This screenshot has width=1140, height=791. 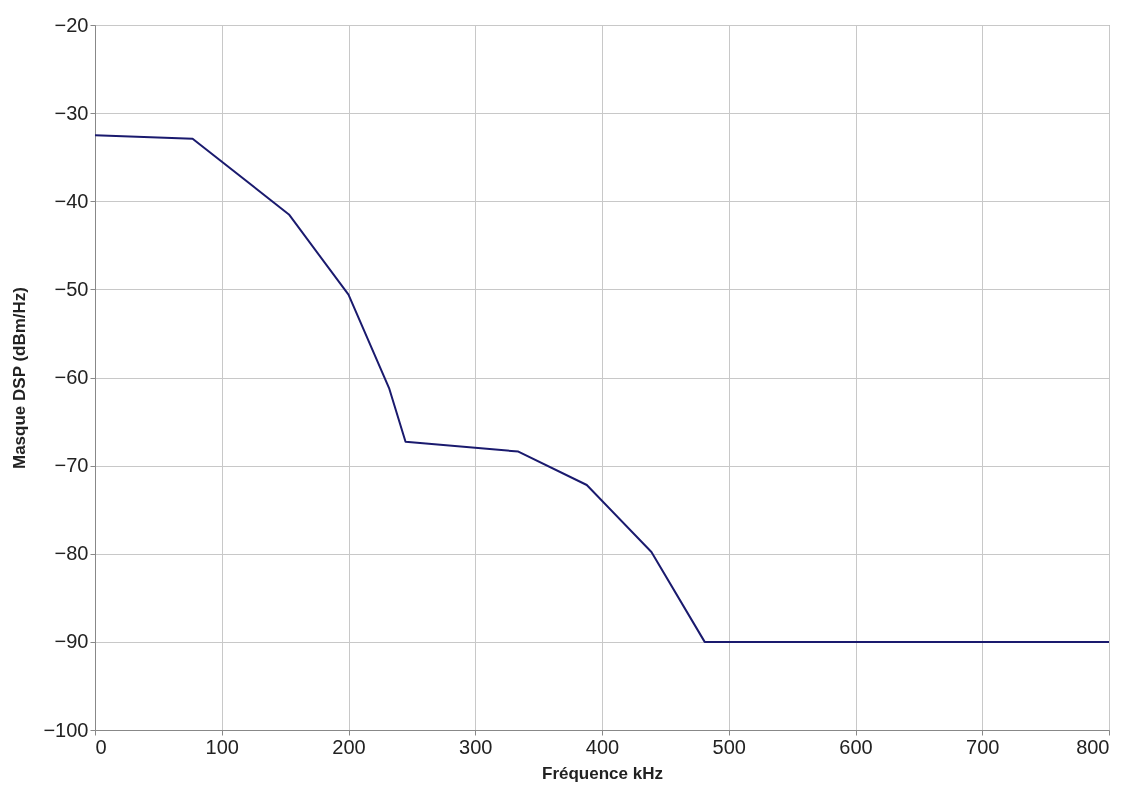 What do you see at coordinates (349, 746) in the screenshot?
I see `x-tick-label: 200` at bounding box center [349, 746].